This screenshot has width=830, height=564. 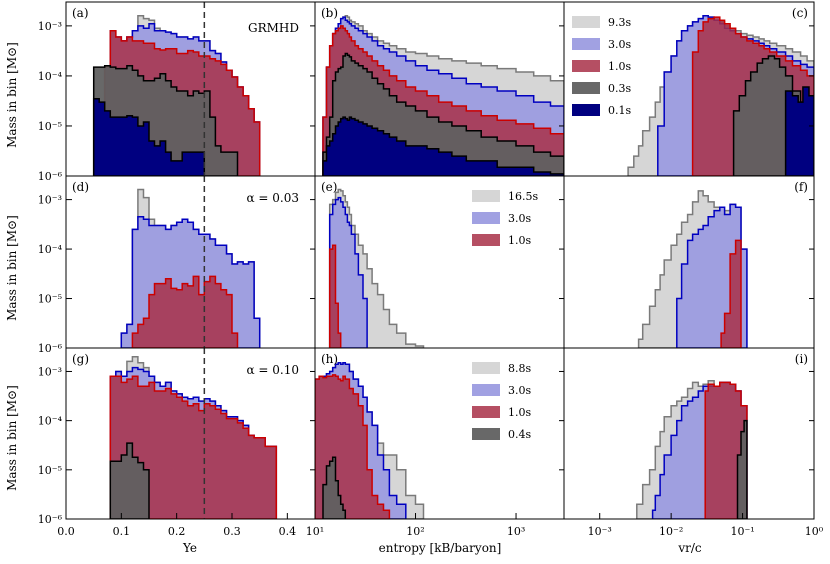 What do you see at coordinates (619, 88) in the screenshot?
I see `legend-label: 0.3s` at bounding box center [619, 88].